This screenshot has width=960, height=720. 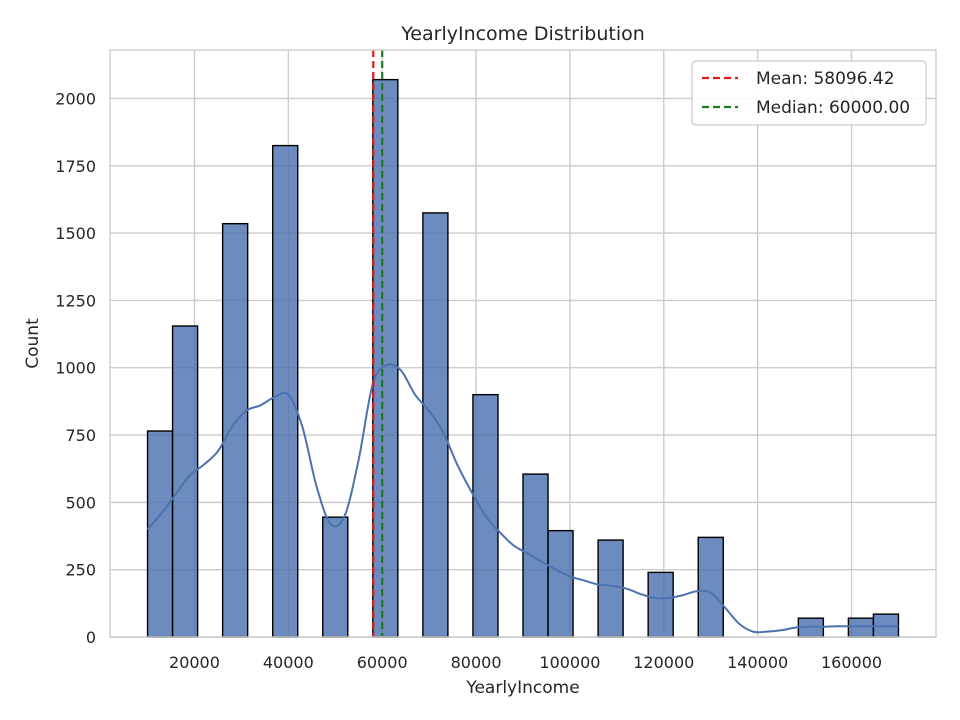 I want to click on y-tick-labels: 0 250 500 750 1000 1250 1500 1750 2000, so click(x=75, y=368).